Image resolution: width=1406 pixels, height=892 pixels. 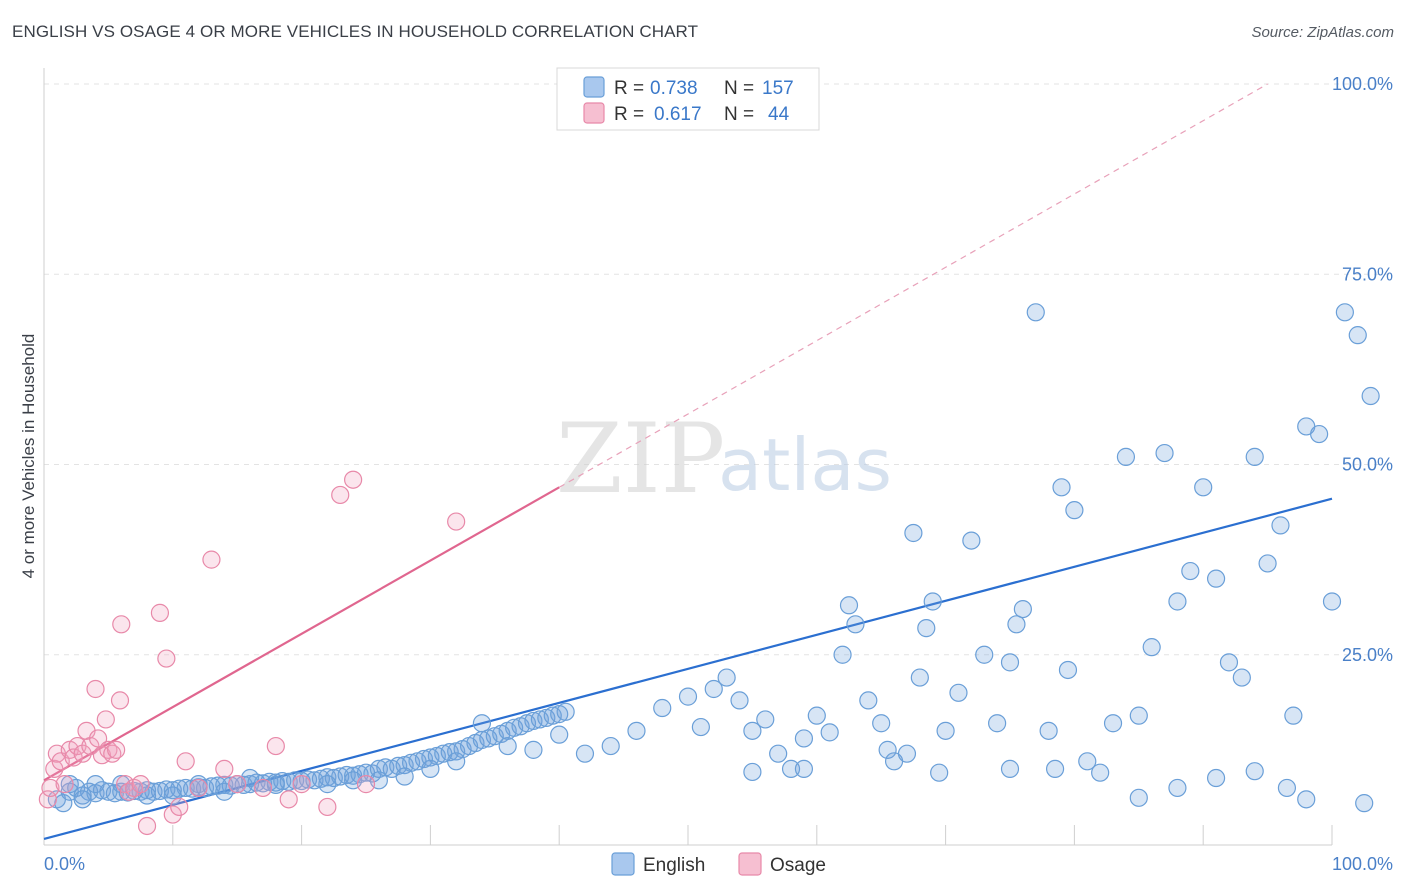 What do you see at coordinates (678, 114) in the screenshot?
I see `stats-r-value-osage: 0.617` at bounding box center [678, 114].